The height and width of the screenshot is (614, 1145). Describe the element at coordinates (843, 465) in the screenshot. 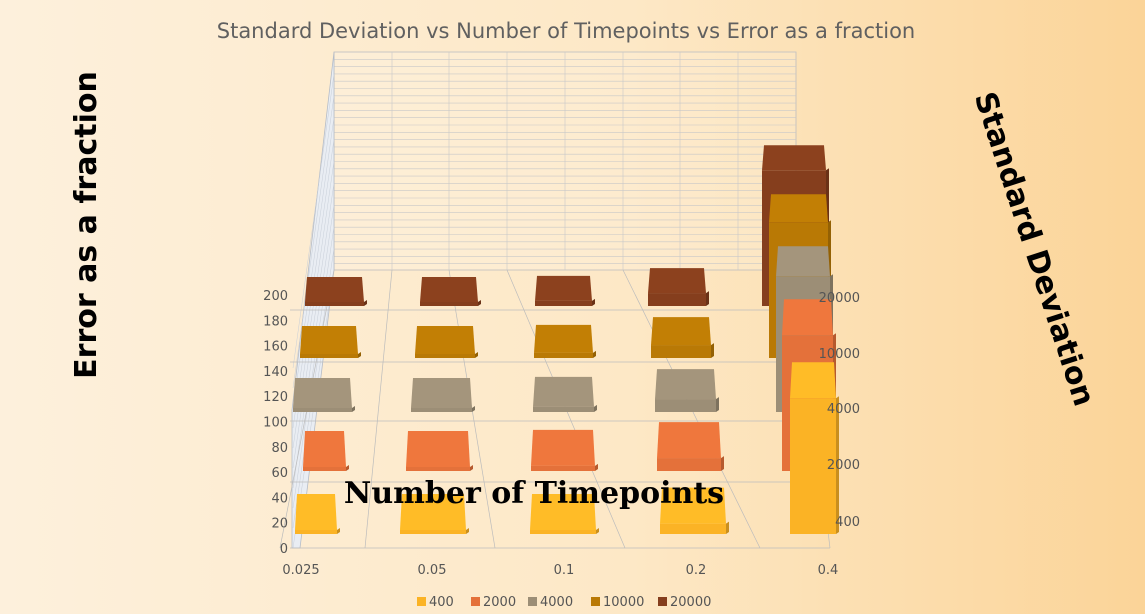

I see `z-tick-label: 2000` at that location.